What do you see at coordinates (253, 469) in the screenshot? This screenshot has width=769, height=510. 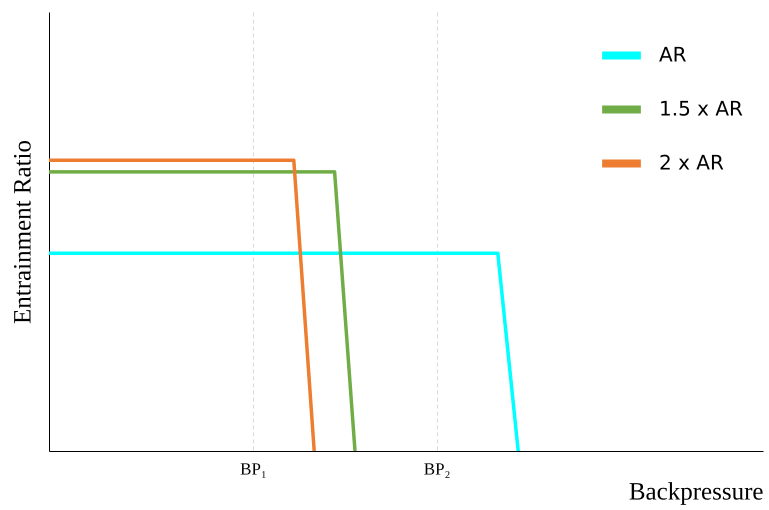 I see `x-tick-label: BP₁` at bounding box center [253, 469].